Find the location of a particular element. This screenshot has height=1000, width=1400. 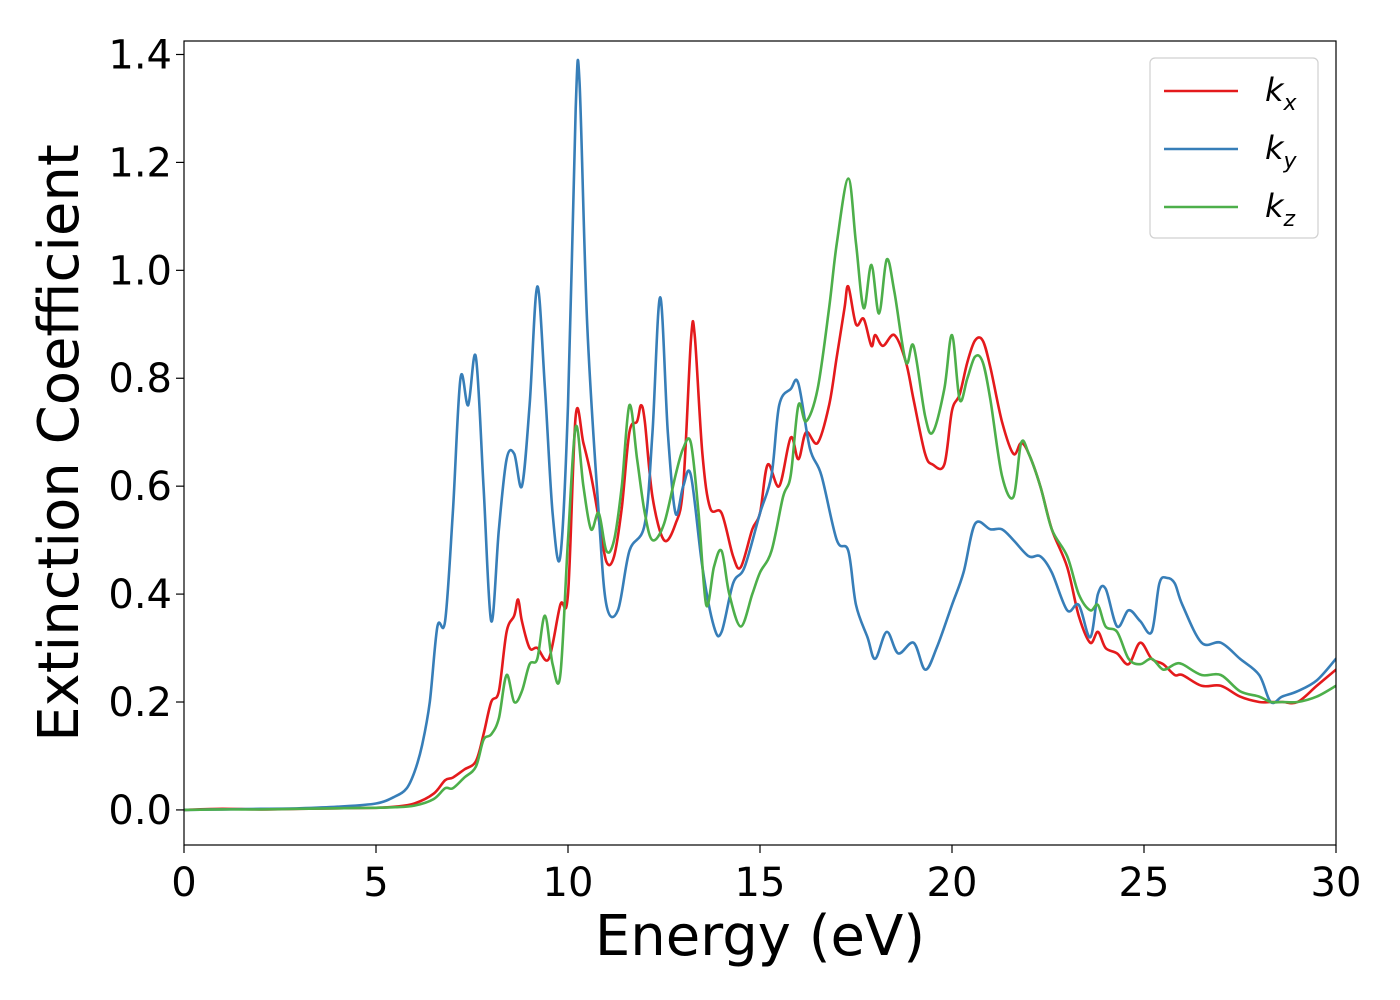

y-tick-label: 0.6 is located at coordinates (140, 487).